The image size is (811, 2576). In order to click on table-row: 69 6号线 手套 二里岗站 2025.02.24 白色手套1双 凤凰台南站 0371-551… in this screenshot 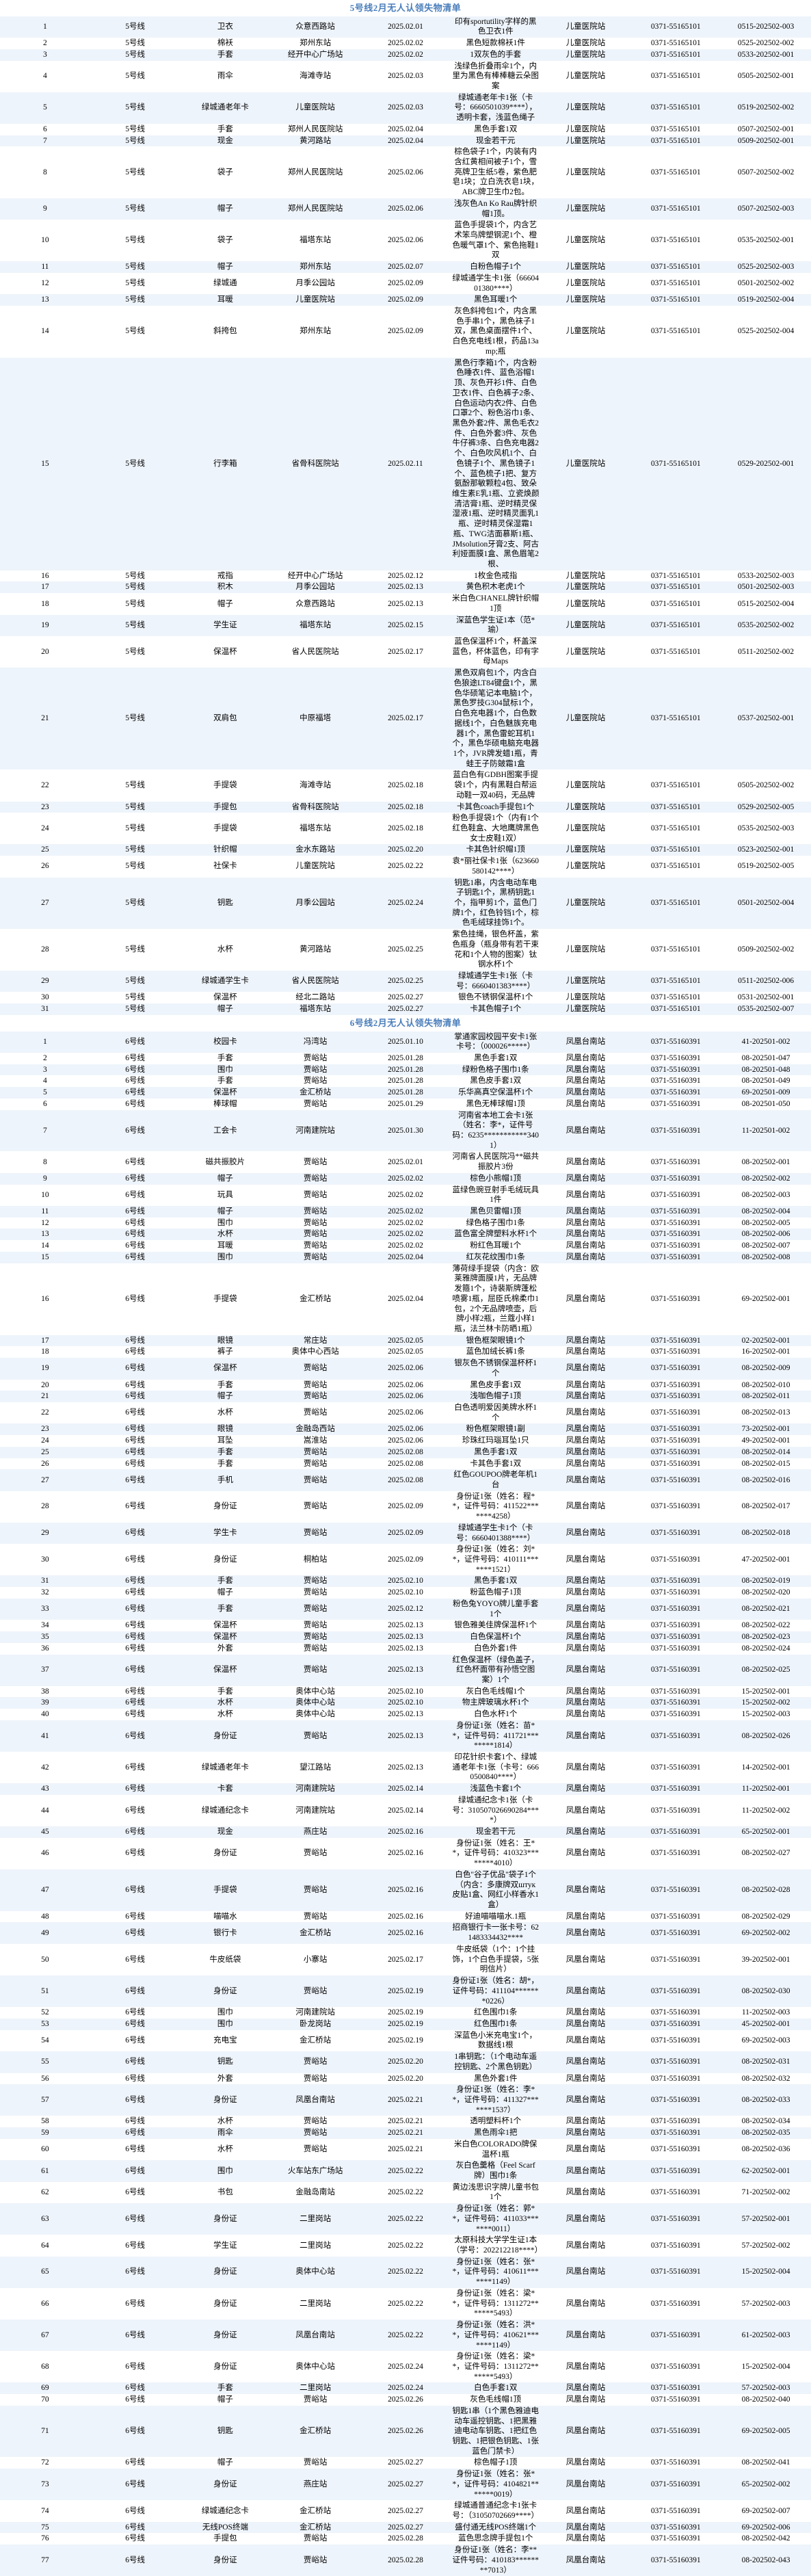, I will do `click(405, 2388)`.